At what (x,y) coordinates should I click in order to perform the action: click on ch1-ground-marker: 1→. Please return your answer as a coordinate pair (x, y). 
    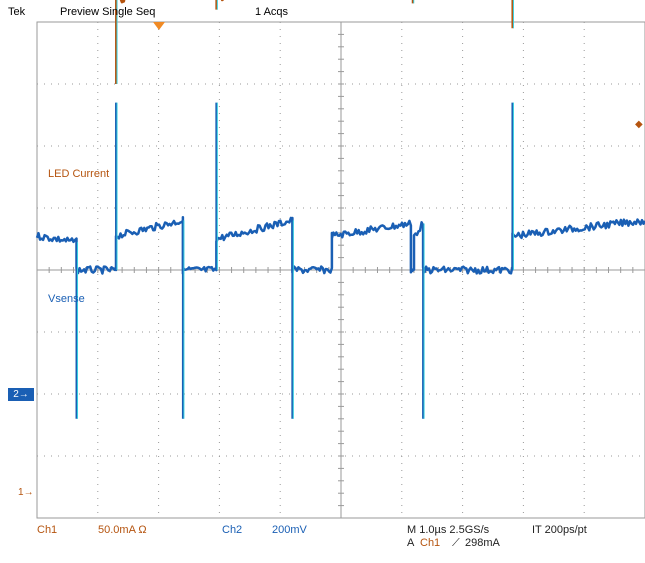
    Looking at the image, I should click on (26, 492).